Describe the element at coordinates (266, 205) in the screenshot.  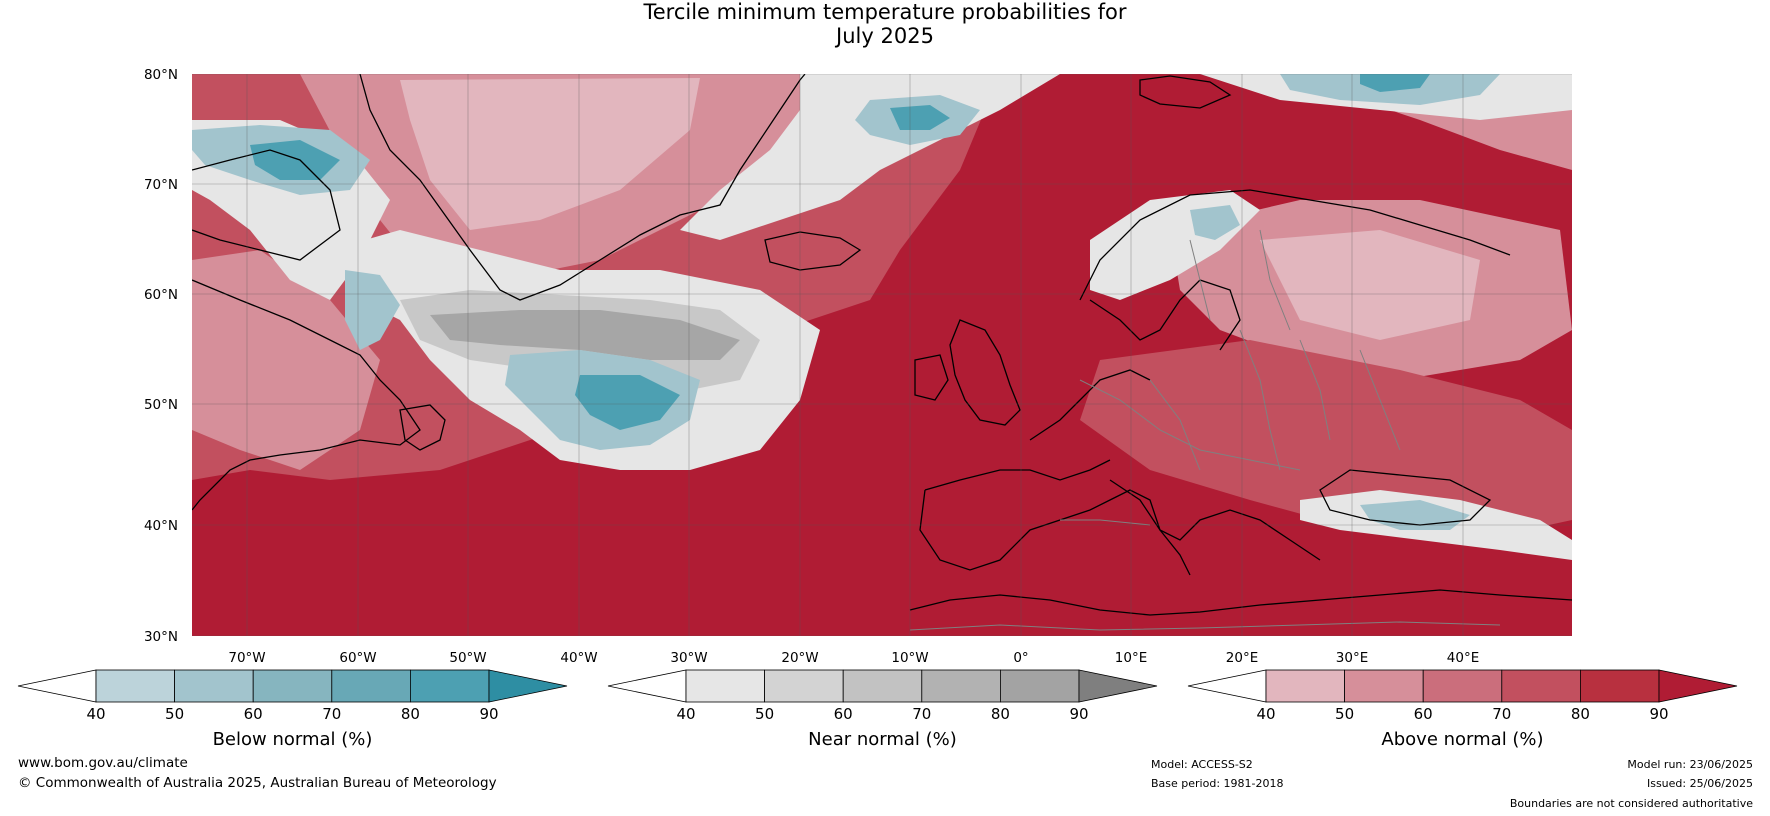
I see `baffin-coastline` at that location.